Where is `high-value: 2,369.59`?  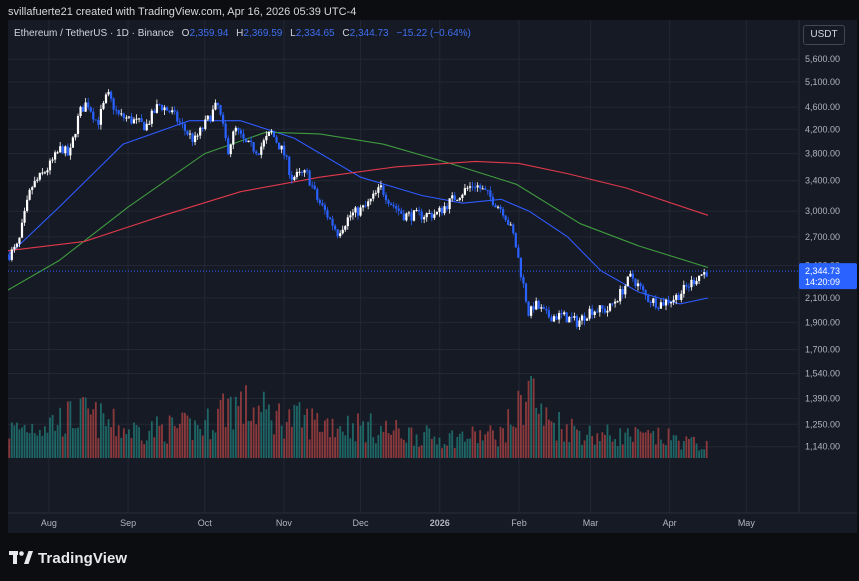
high-value: 2,369.59 is located at coordinates (263, 33).